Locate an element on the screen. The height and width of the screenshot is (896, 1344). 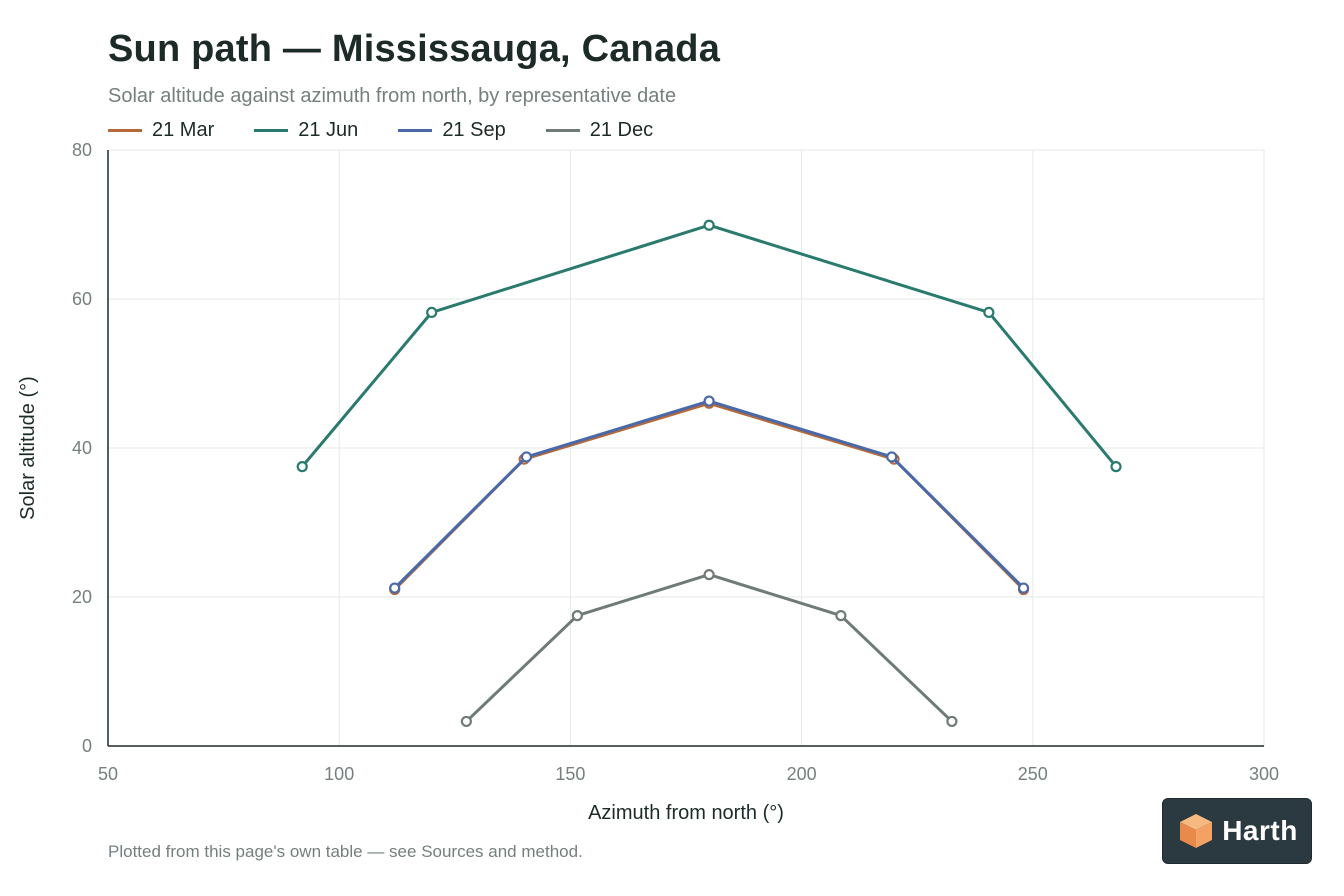
x-tick-label: 50 is located at coordinates (108, 774).